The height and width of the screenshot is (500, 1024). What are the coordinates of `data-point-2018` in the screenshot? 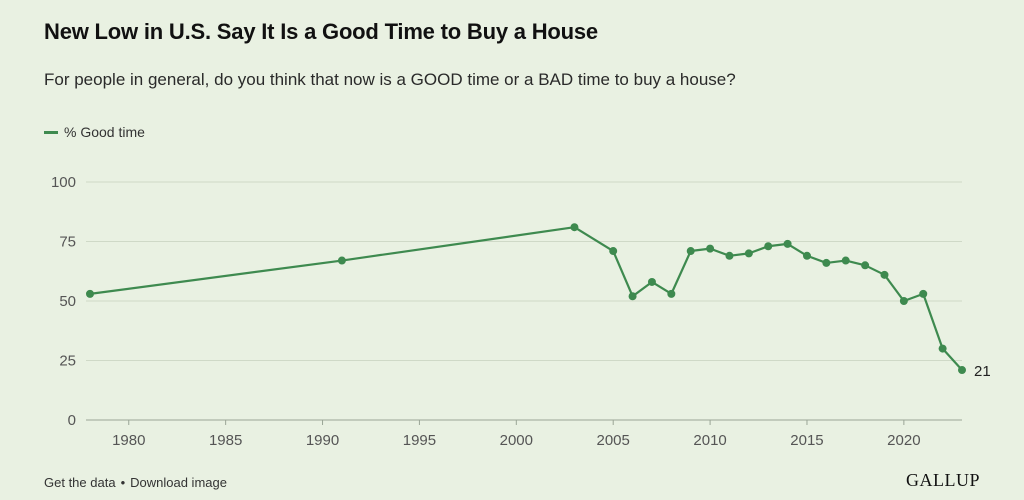 It's located at (865, 265).